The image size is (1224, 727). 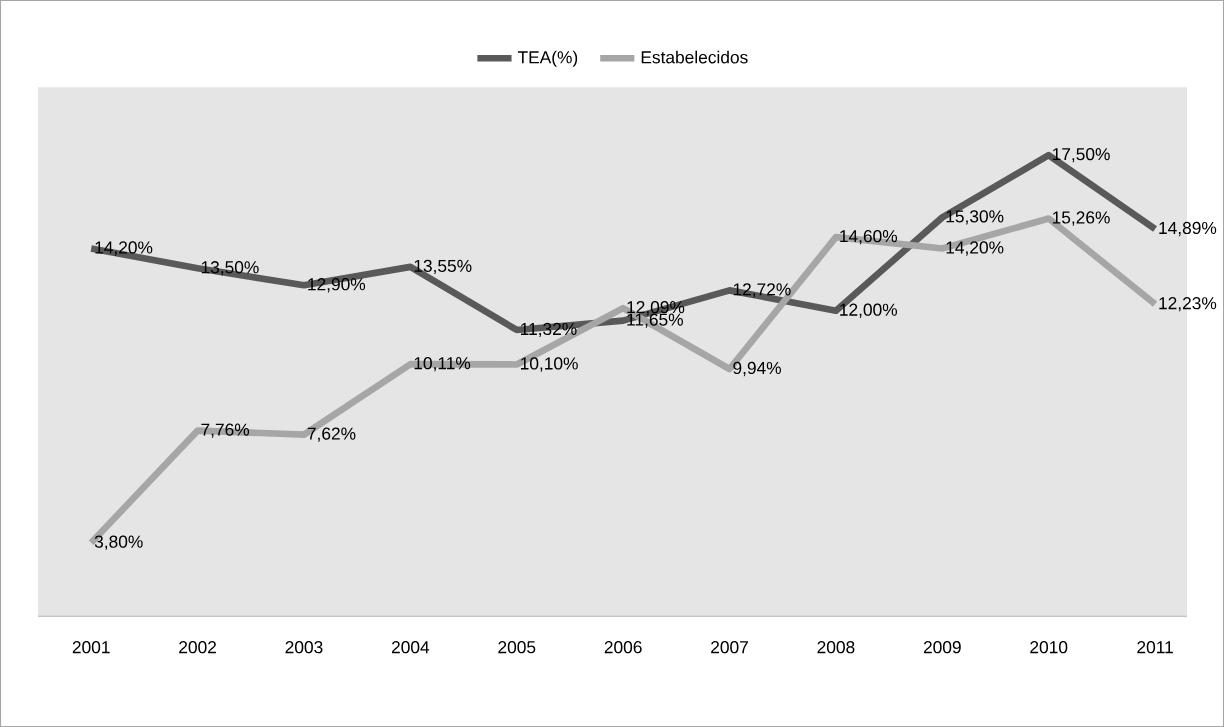 I want to click on x-tick-label: 2008, so click(x=836, y=647).